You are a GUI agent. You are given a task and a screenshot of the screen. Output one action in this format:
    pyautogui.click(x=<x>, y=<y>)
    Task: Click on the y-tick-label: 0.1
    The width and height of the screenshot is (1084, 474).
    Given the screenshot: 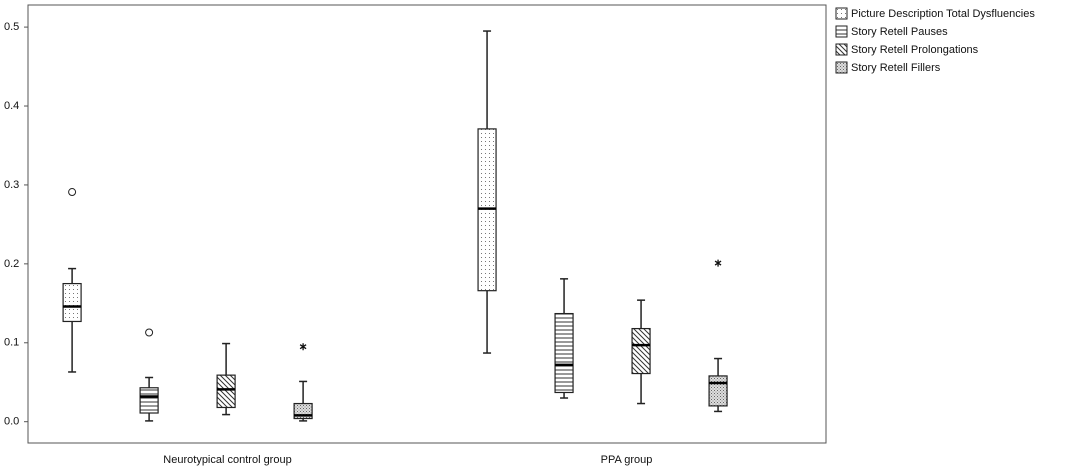 What is the action you would take?
    pyautogui.click(x=11, y=343)
    